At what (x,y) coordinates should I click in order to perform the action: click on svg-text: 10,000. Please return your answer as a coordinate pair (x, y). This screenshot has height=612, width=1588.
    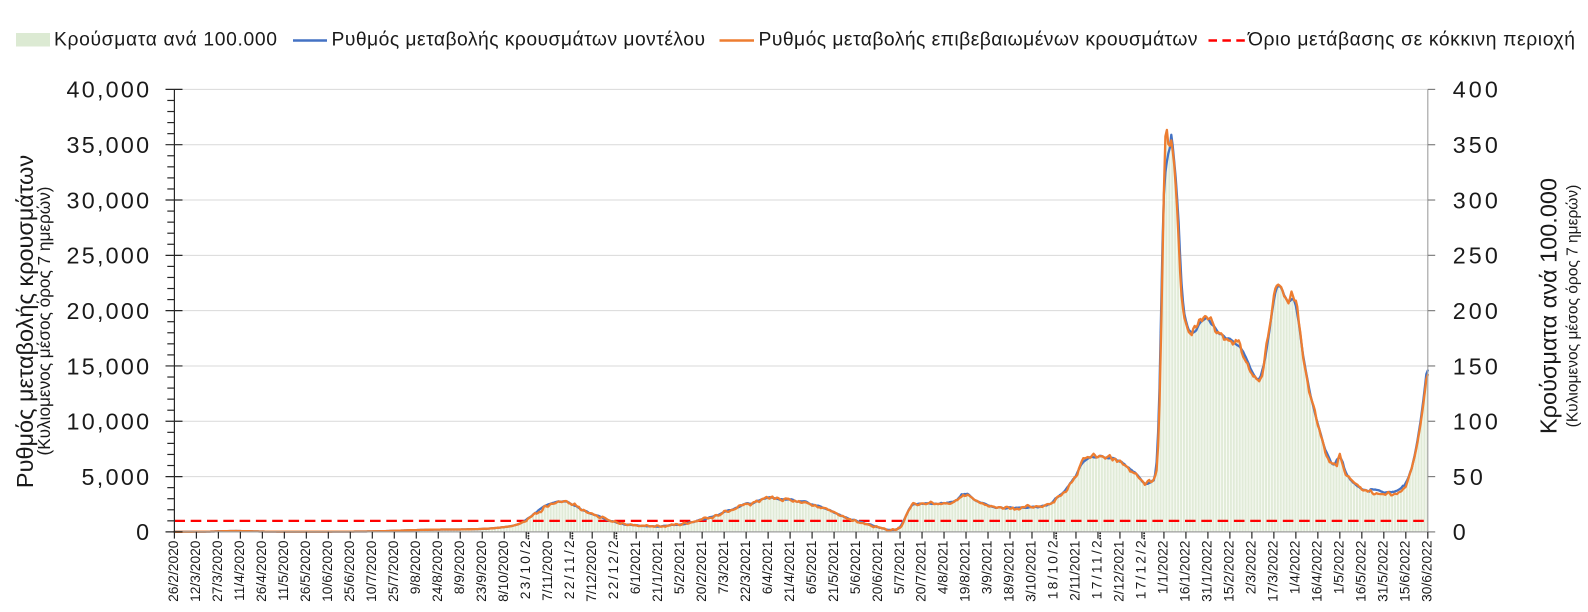
    Looking at the image, I should click on (108, 422).